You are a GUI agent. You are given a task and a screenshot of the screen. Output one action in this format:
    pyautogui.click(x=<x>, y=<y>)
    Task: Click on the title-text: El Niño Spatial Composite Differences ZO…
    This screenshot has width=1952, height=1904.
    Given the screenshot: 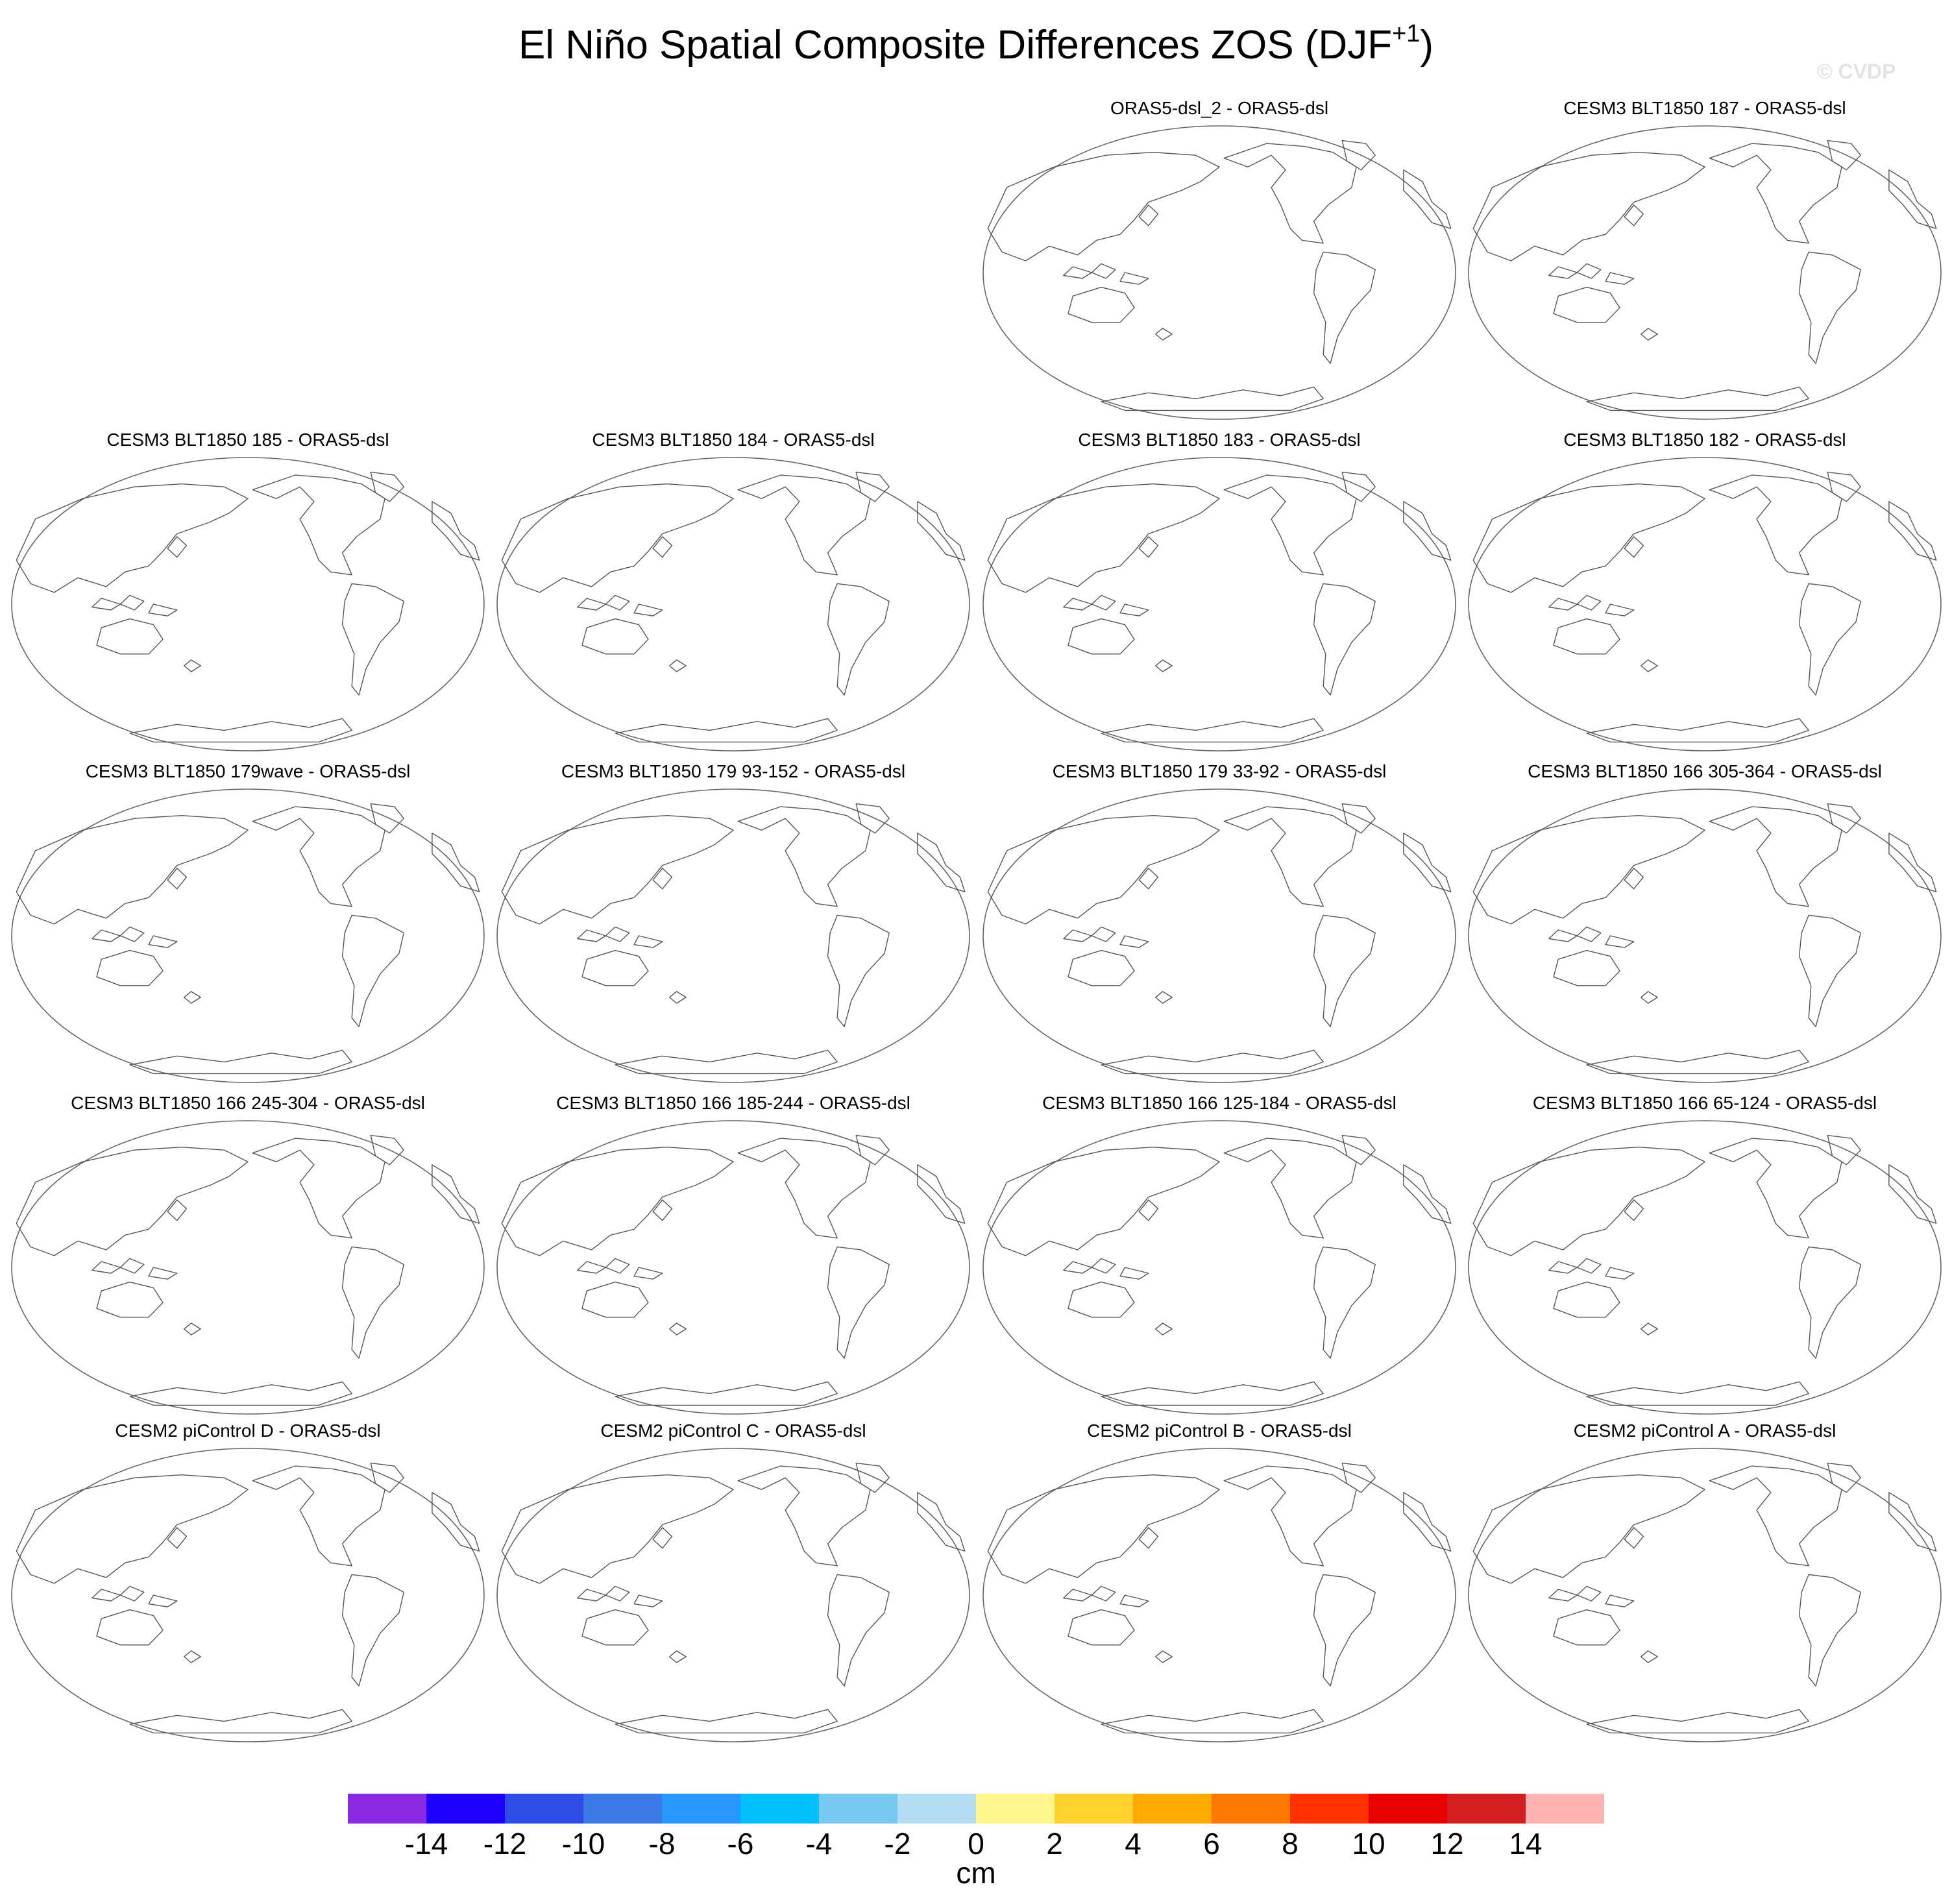 What is the action you would take?
    pyautogui.click(x=955, y=45)
    